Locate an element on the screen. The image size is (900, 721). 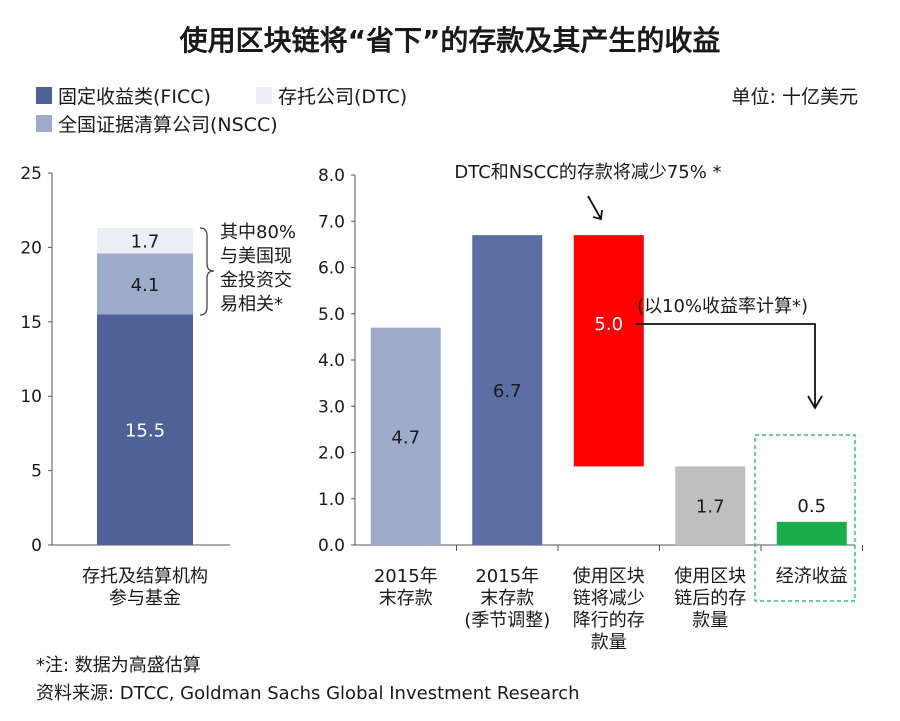
category-label: 参与基金 is located at coordinates (145, 598).